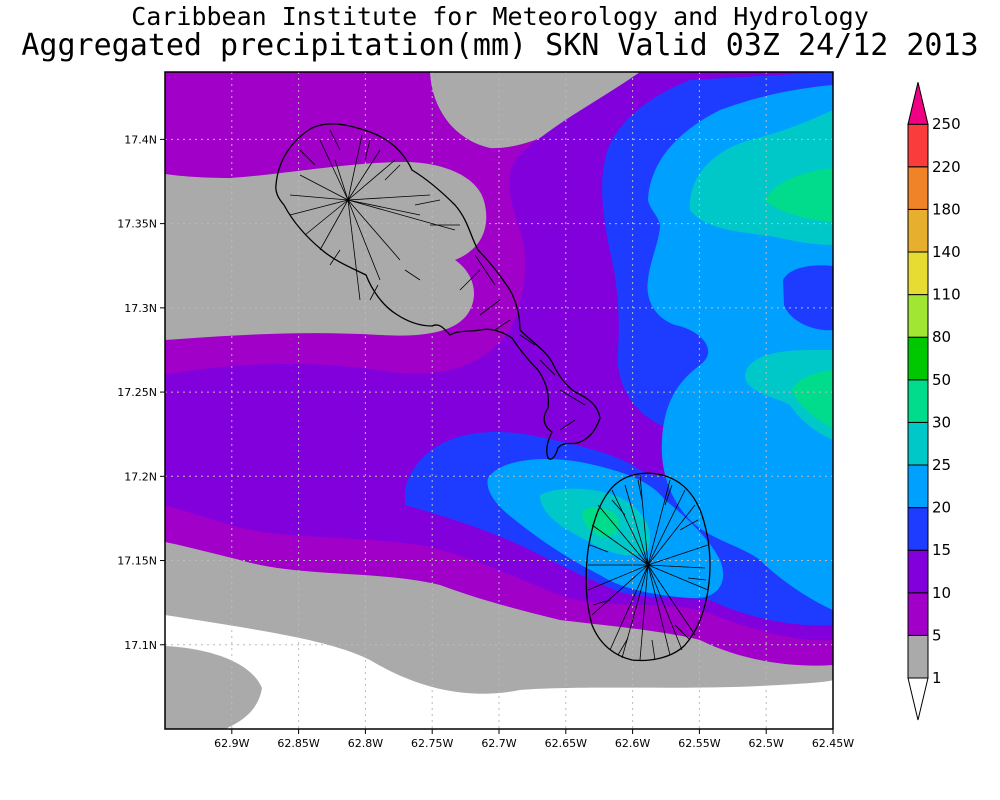 Image resolution: width=1000 pixels, height=800 pixels. What do you see at coordinates (941, 550) in the screenshot?
I see `colorbar-label: 15` at bounding box center [941, 550].